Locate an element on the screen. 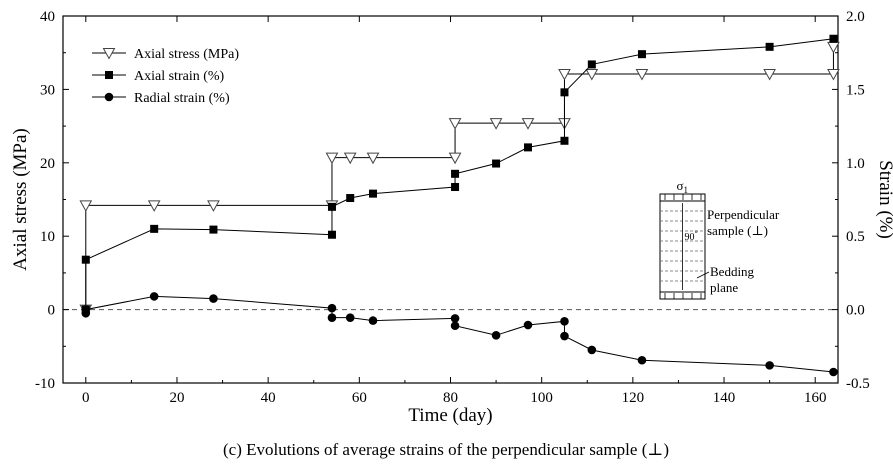 The image size is (893, 473). y-right-tick-label: 0.5 is located at coordinates (855, 237).